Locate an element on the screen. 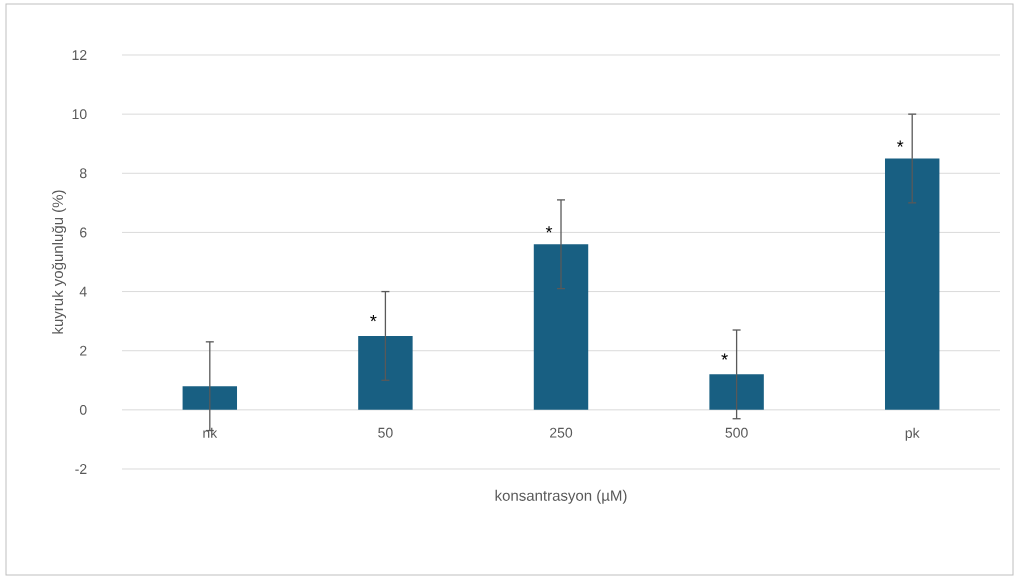  y-tick-label: 10 is located at coordinates (79, 114).